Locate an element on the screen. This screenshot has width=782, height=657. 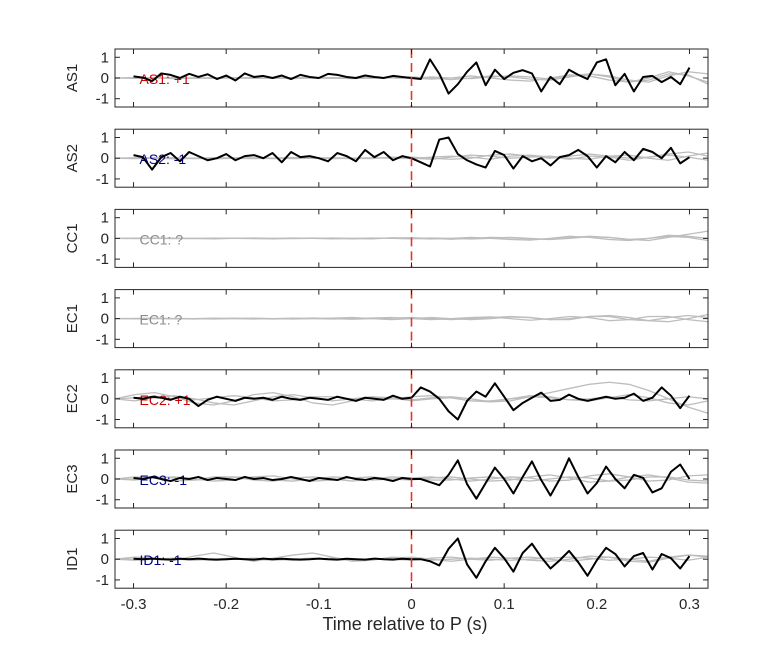
y-axis-label-ec2: EC2 is located at coordinates (72, 398).